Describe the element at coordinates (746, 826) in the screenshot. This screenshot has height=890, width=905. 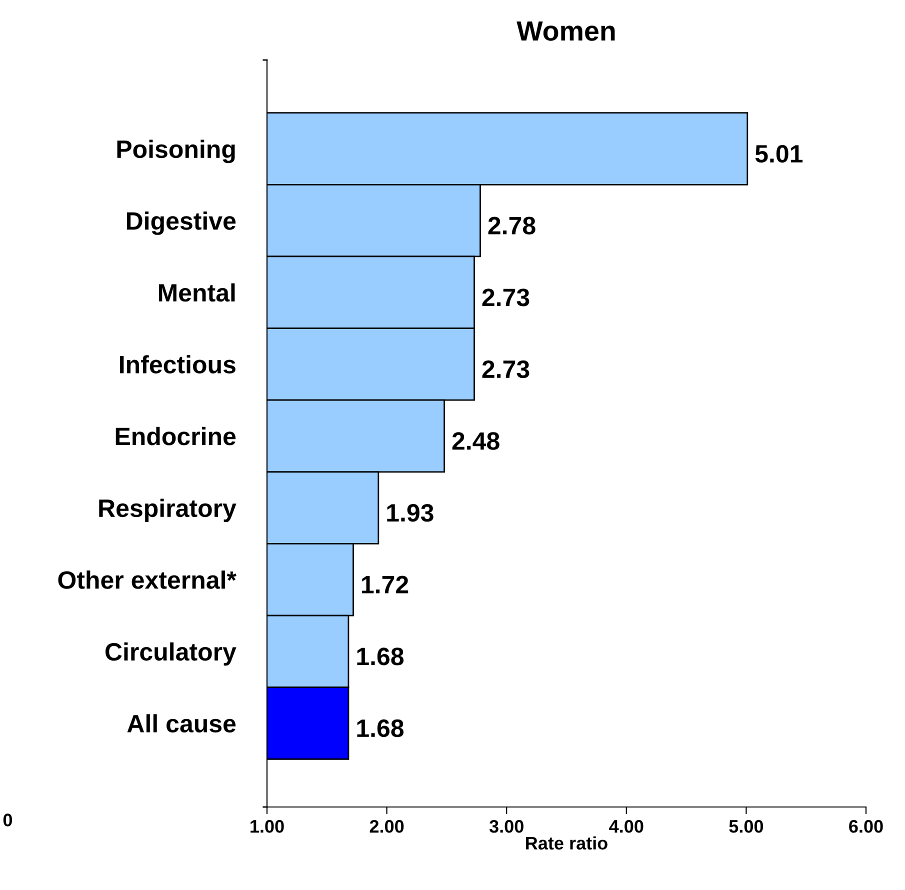
I see `x-tick-label: 5.00` at that location.